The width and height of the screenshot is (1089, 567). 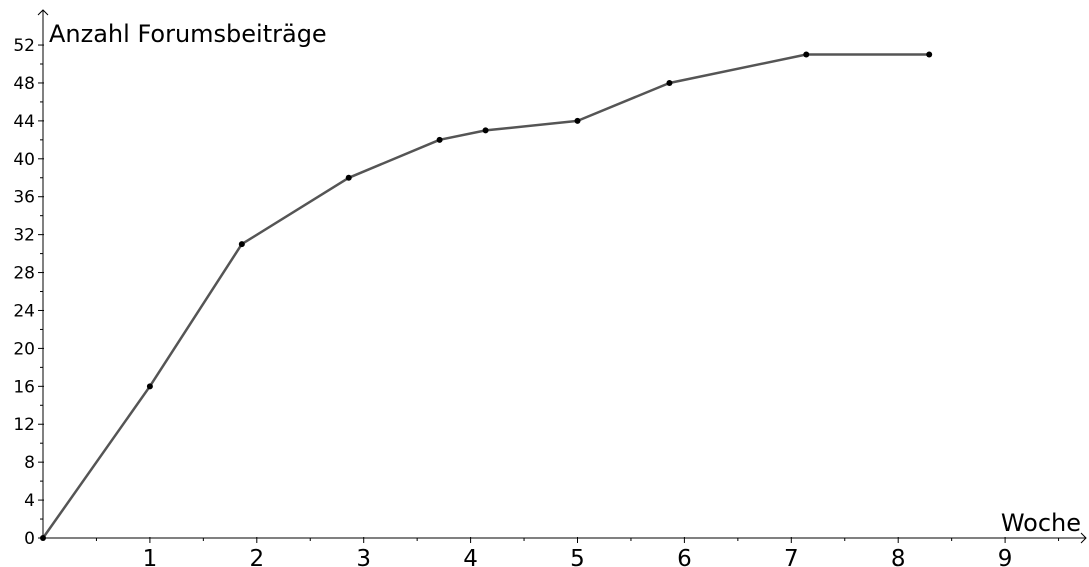 What do you see at coordinates (24, 84) in the screenshot?
I see `y-tick-label: 48` at bounding box center [24, 84].